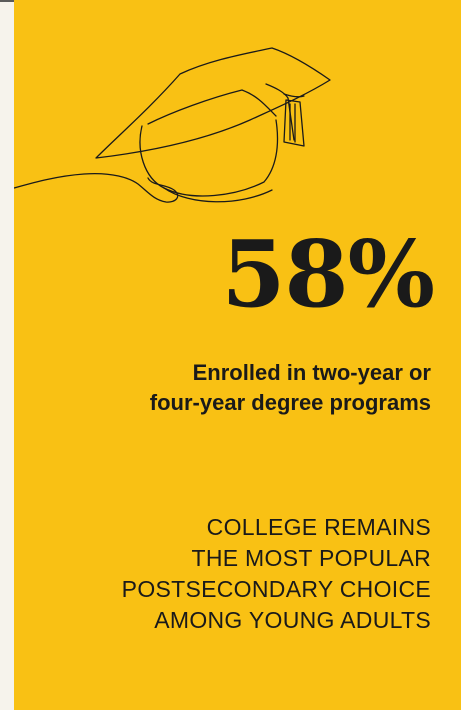  I want to click on caption-line: AMONG YOUNG ADULTS, so click(292, 620).